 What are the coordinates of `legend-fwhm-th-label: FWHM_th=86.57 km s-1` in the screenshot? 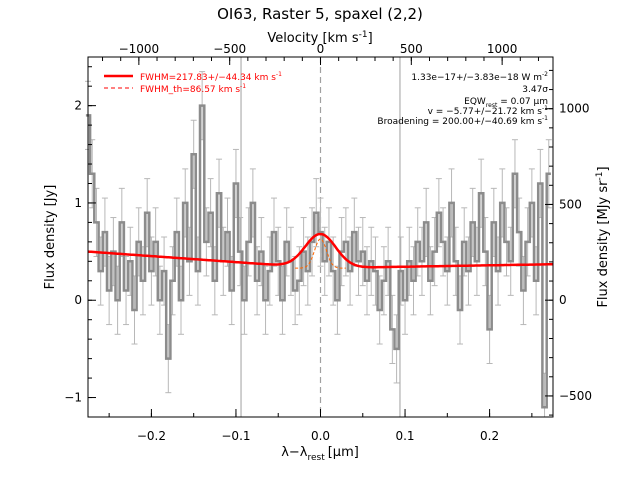 It's located at (193, 89).